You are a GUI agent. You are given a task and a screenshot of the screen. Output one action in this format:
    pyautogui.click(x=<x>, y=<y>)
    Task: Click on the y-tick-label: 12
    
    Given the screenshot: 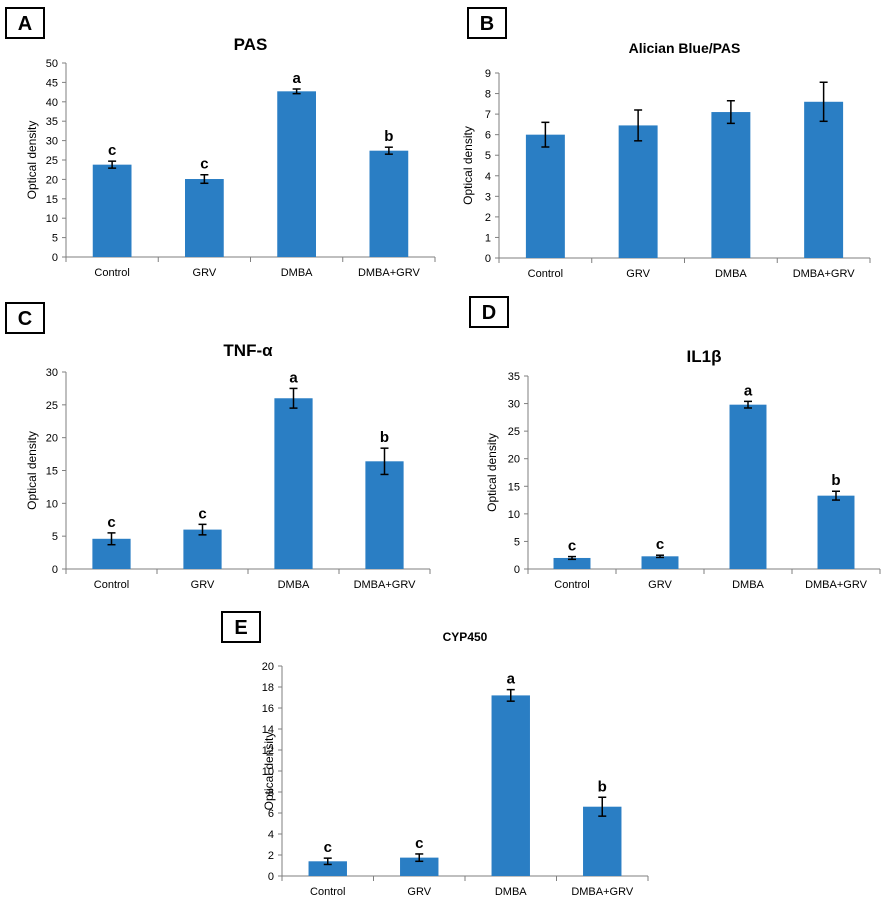 What is the action you would take?
    pyautogui.click(x=268, y=751)
    